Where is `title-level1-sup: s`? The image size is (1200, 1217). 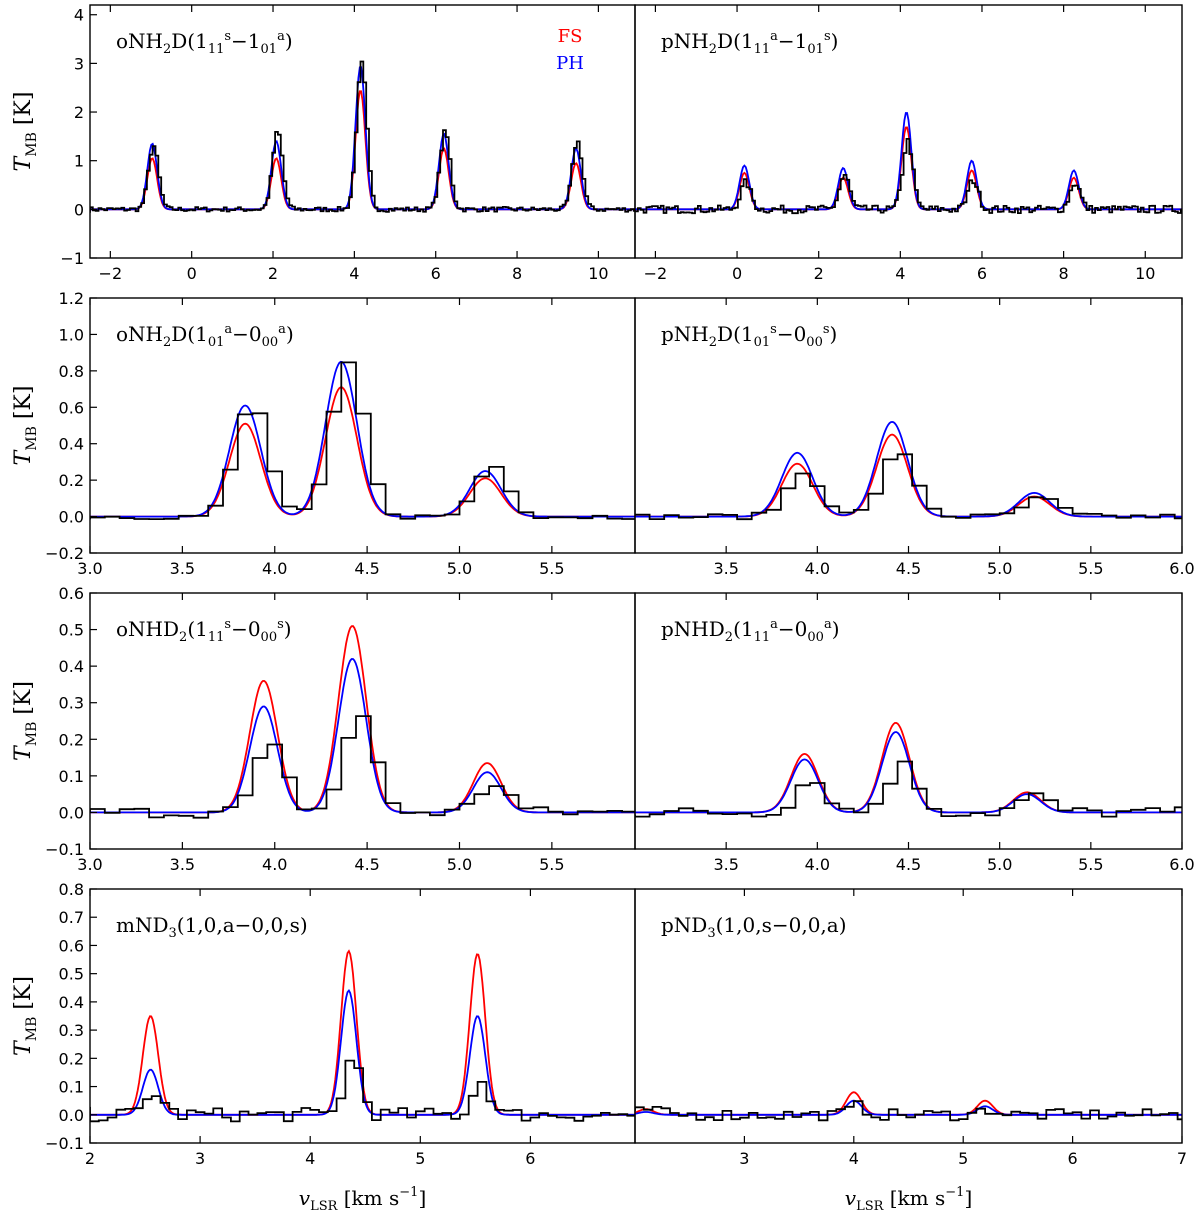
title-level1-sup: s is located at coordinates (227, 36).